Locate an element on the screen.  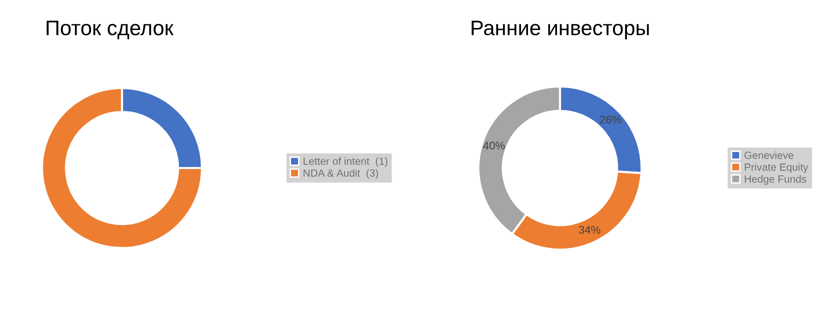
legend-label: NDA & Audit (3) is located at coordinates (341, 174).